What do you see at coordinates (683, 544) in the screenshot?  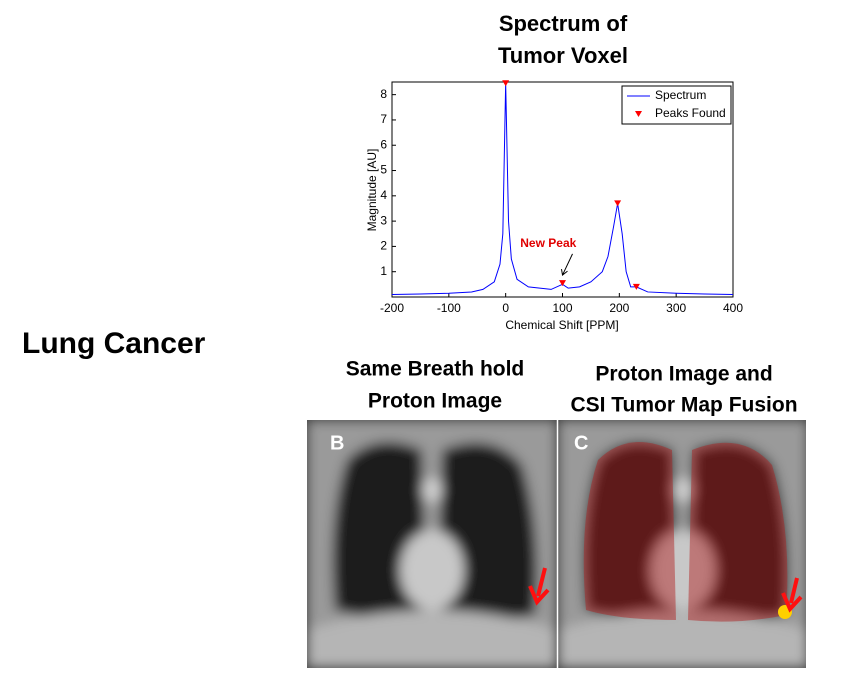 I see `fusion-image` at bounding box center [683, 544].